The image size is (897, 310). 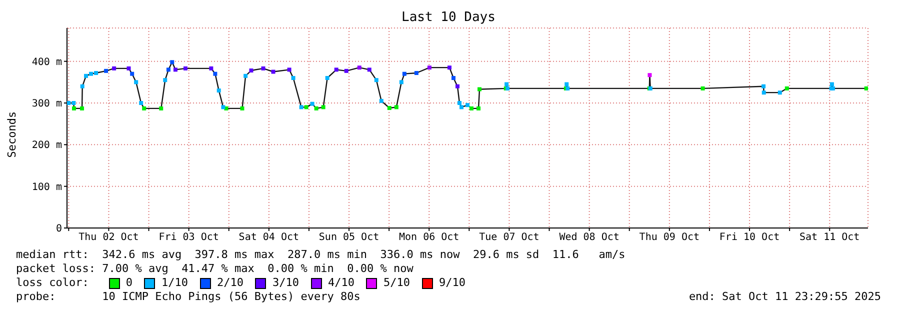 What do you see at coordinates (230, 283) in the screenshot?
I see `legend-label: 2/10` at bounding box center [230, 283].